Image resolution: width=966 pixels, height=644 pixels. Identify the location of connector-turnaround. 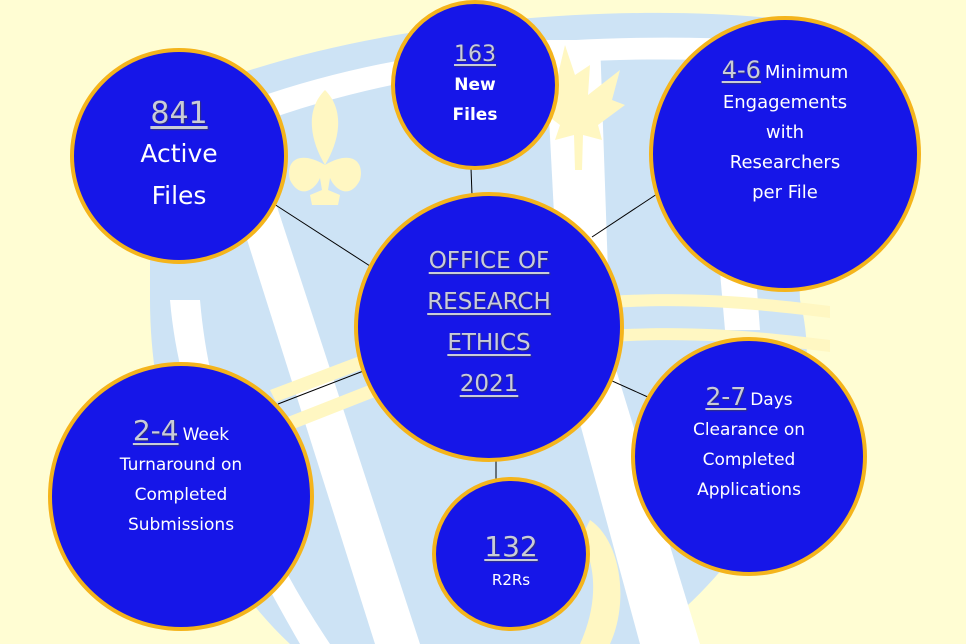
(322, 387).